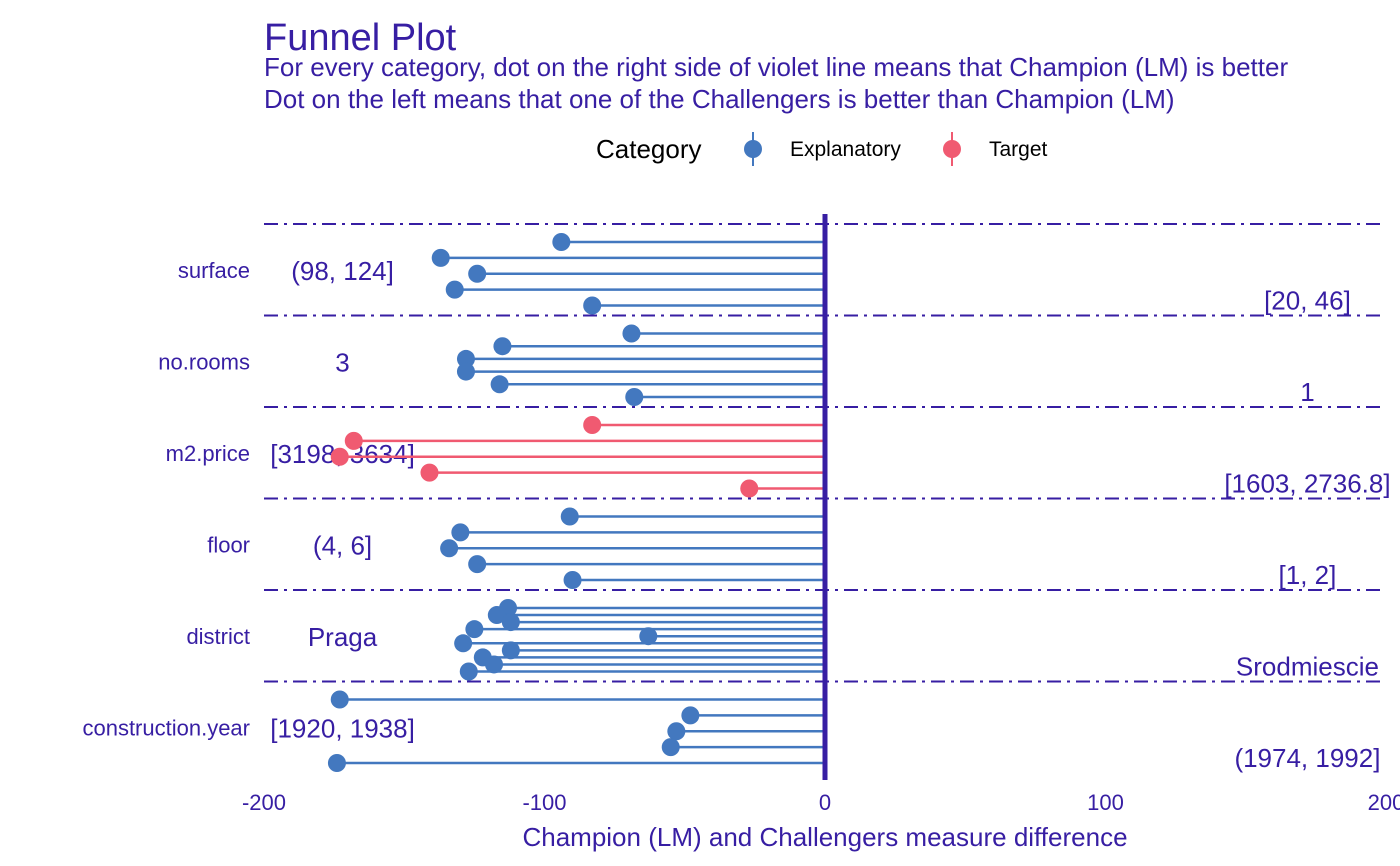 The width and height of the screenshot is (1400, 866). I want to click on x-tick-label: 200, so click(1384, 802).